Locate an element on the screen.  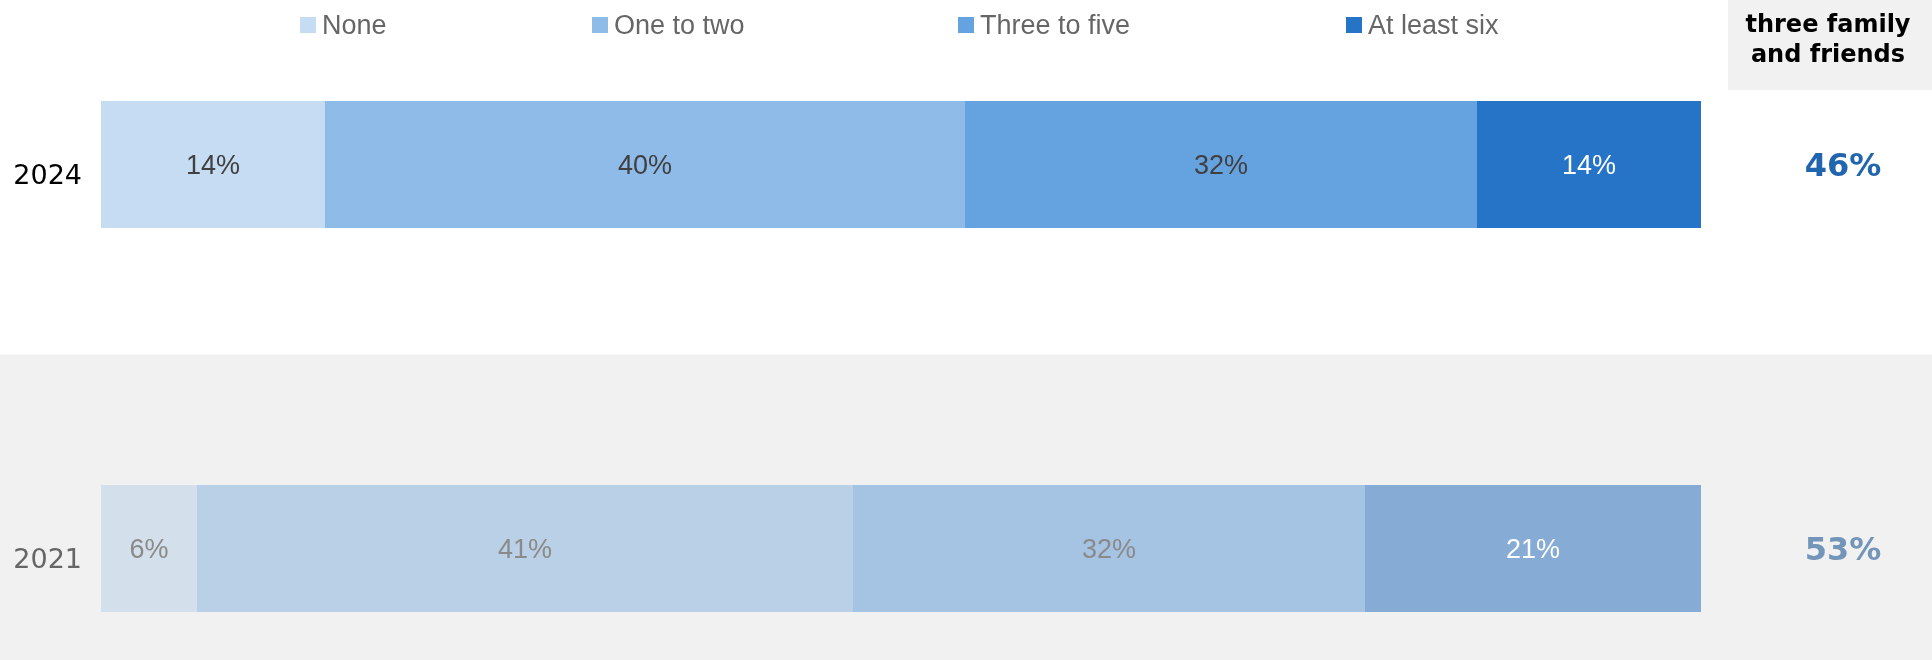
text: three family and friends is located at coordinates (1828, 39).